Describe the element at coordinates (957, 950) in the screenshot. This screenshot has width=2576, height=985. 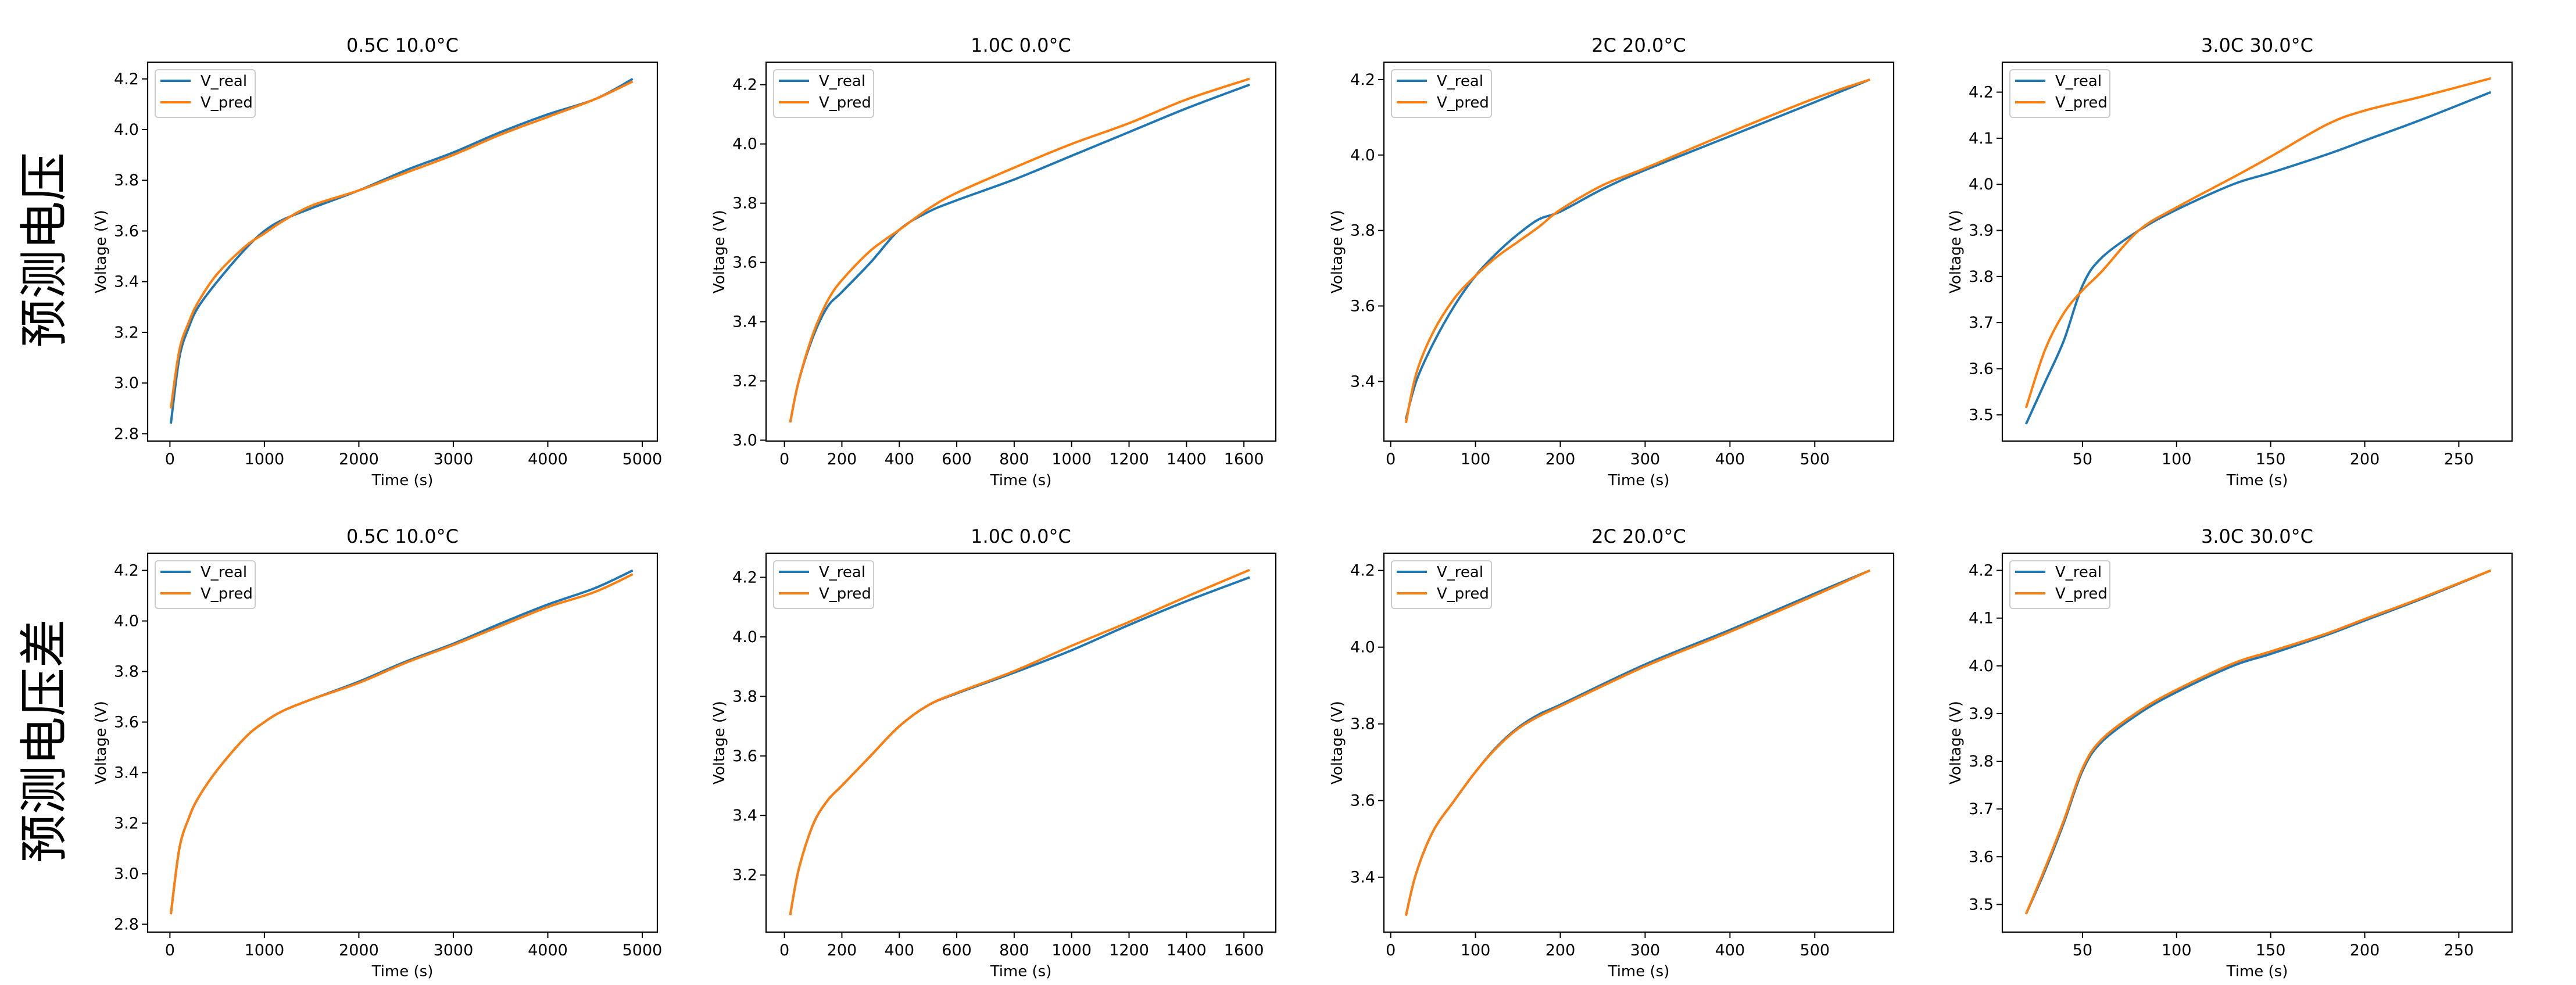
I see `x-tick-label: 600` at that location.